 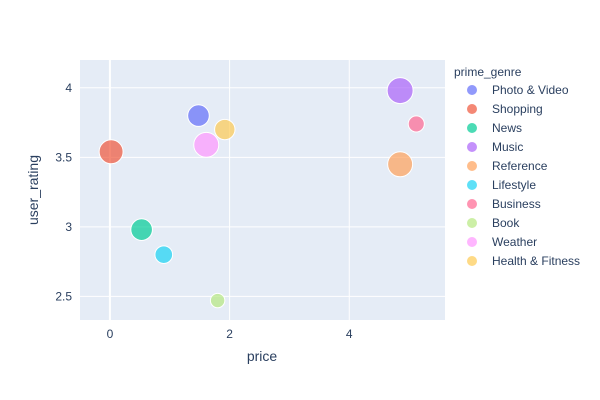 I want to click on legend-label: Book, so click(x=506, y=223).